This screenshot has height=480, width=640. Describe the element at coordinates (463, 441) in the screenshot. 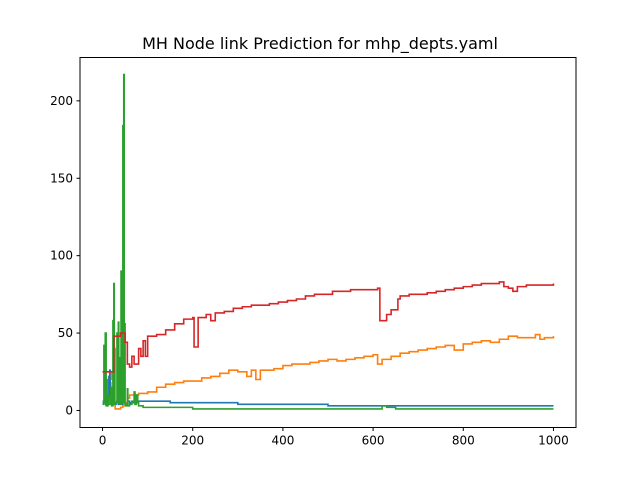

I see `x-tick-label: 800` at that location.